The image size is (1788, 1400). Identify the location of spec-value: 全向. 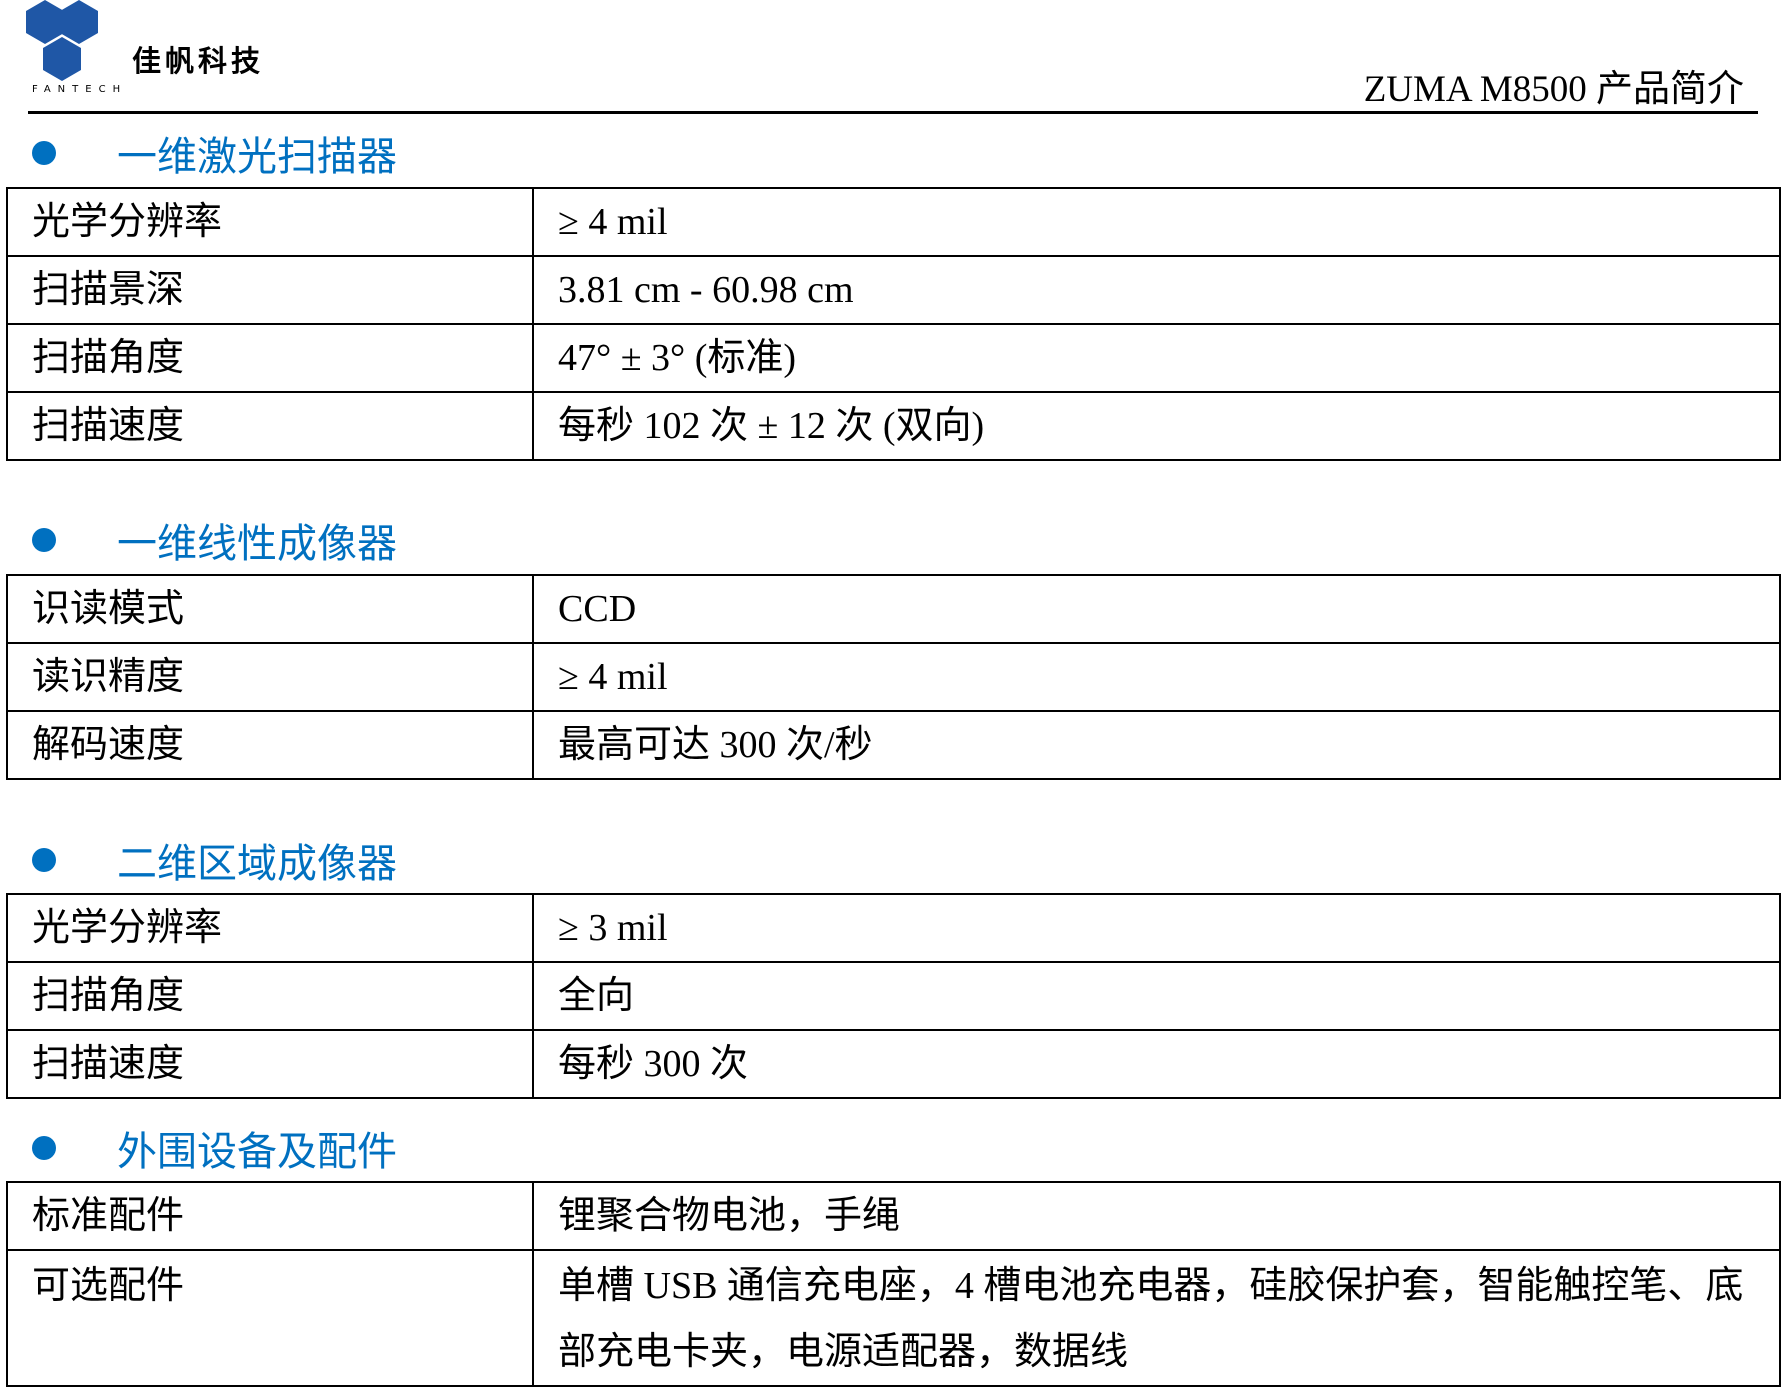
(1156, 996).